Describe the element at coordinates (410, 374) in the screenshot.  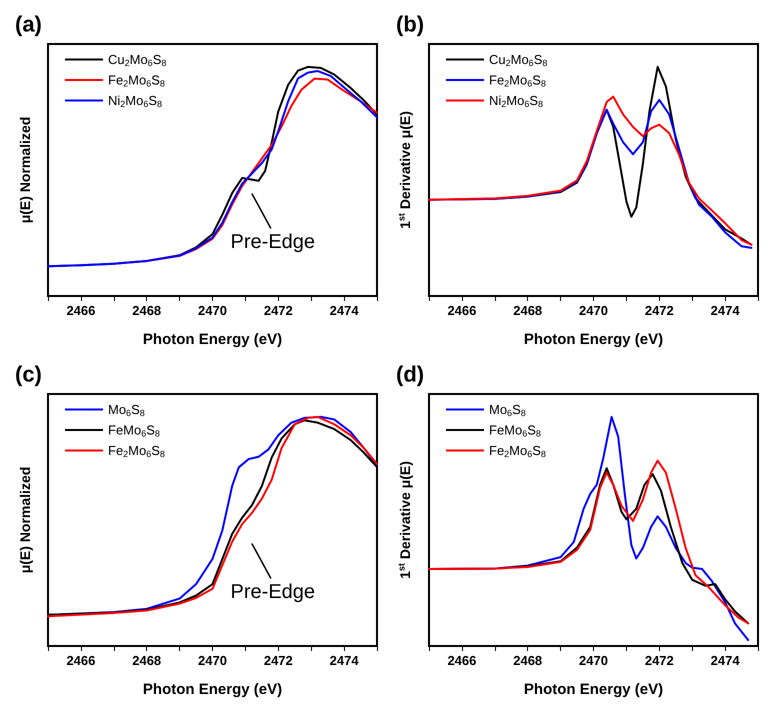
I see `chart-title: (d)` at that location.